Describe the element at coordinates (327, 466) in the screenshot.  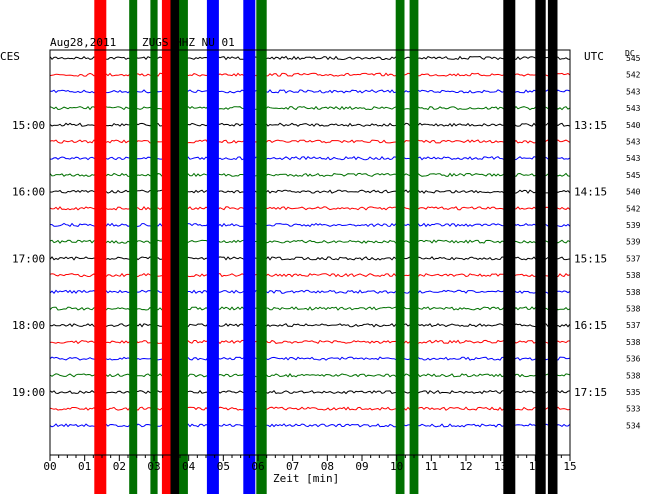
I see `x-tick-label: 08` at that location.